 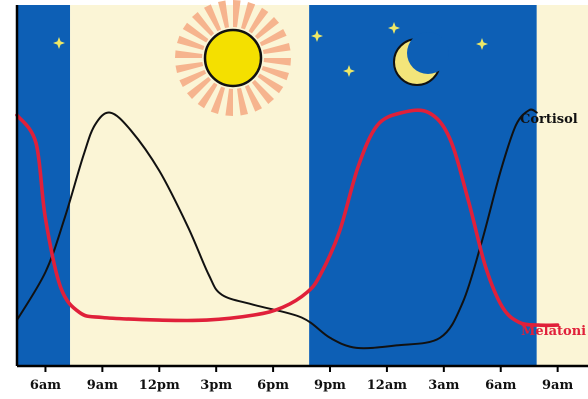 I want to click on x-tick-label: 3am, so click(x=443, y=385).